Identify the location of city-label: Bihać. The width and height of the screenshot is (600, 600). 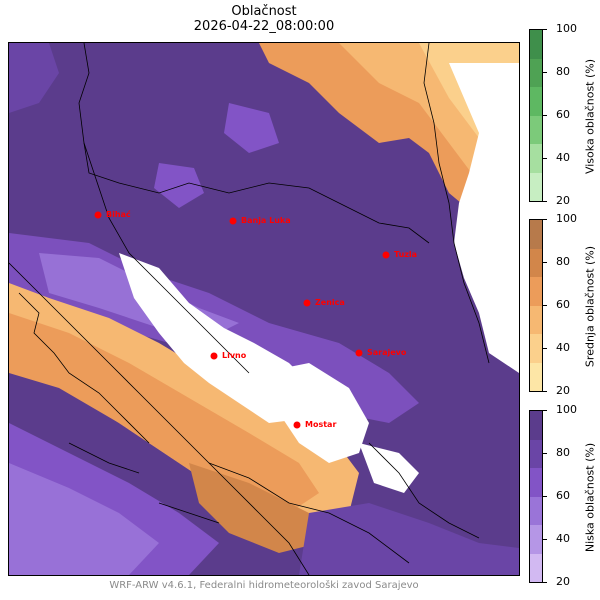
(118, 214).